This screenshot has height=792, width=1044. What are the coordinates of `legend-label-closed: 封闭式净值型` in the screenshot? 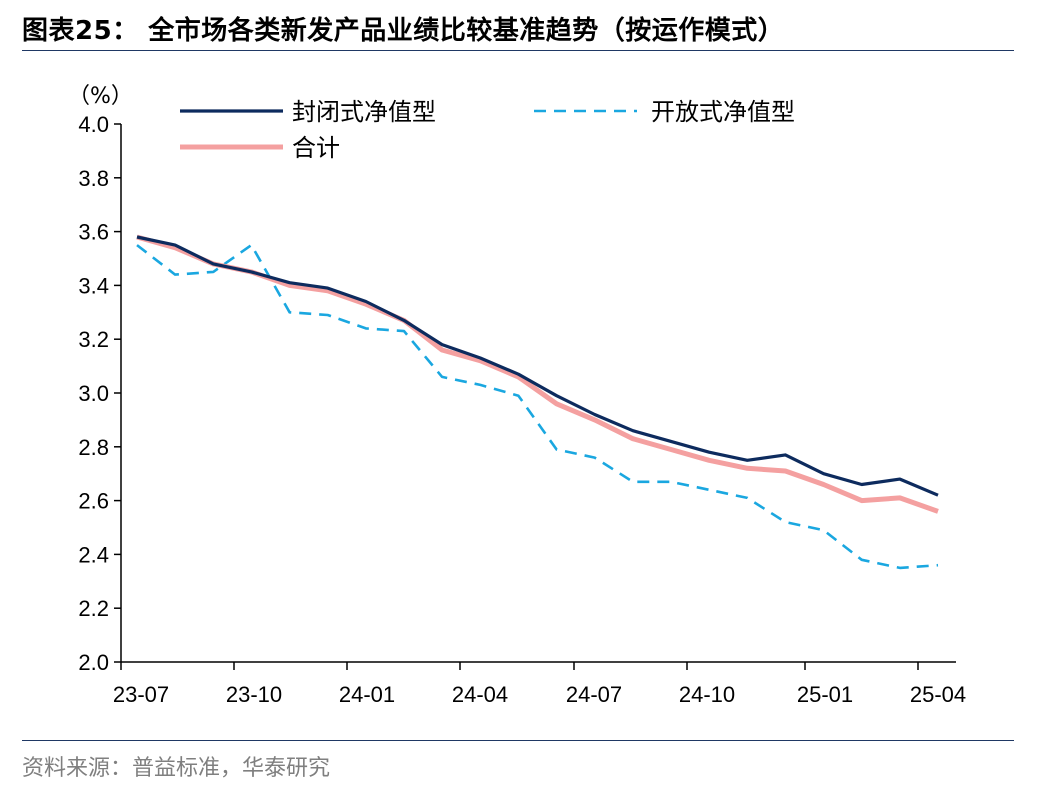 It's located at (364, 112).